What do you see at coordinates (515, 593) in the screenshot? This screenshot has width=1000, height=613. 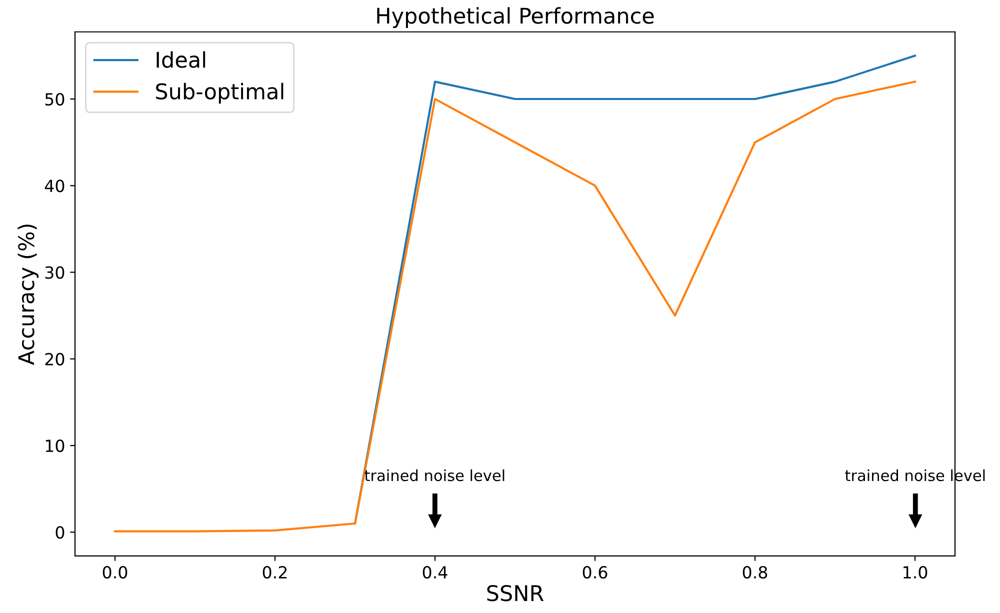 I see `x-axis-title: SSNR` at bounding box center [515, 593].